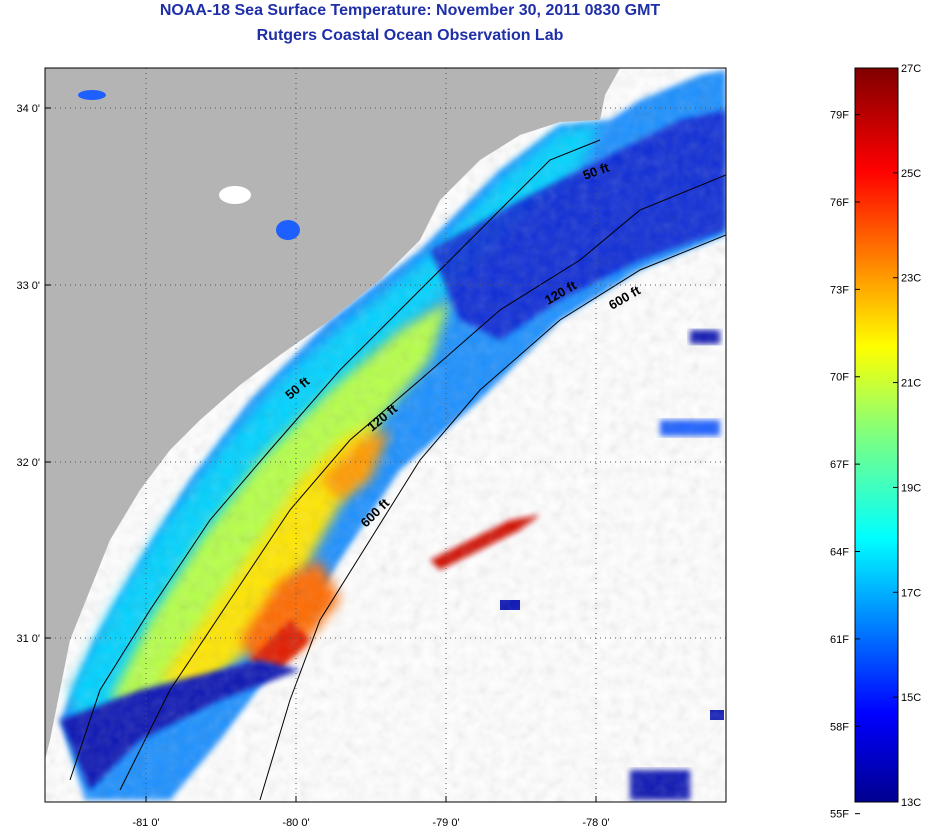 This screenshot has width=936, height=832. I want to click on colorbar-label-fahrenheit: 79F, so click(839, 116).